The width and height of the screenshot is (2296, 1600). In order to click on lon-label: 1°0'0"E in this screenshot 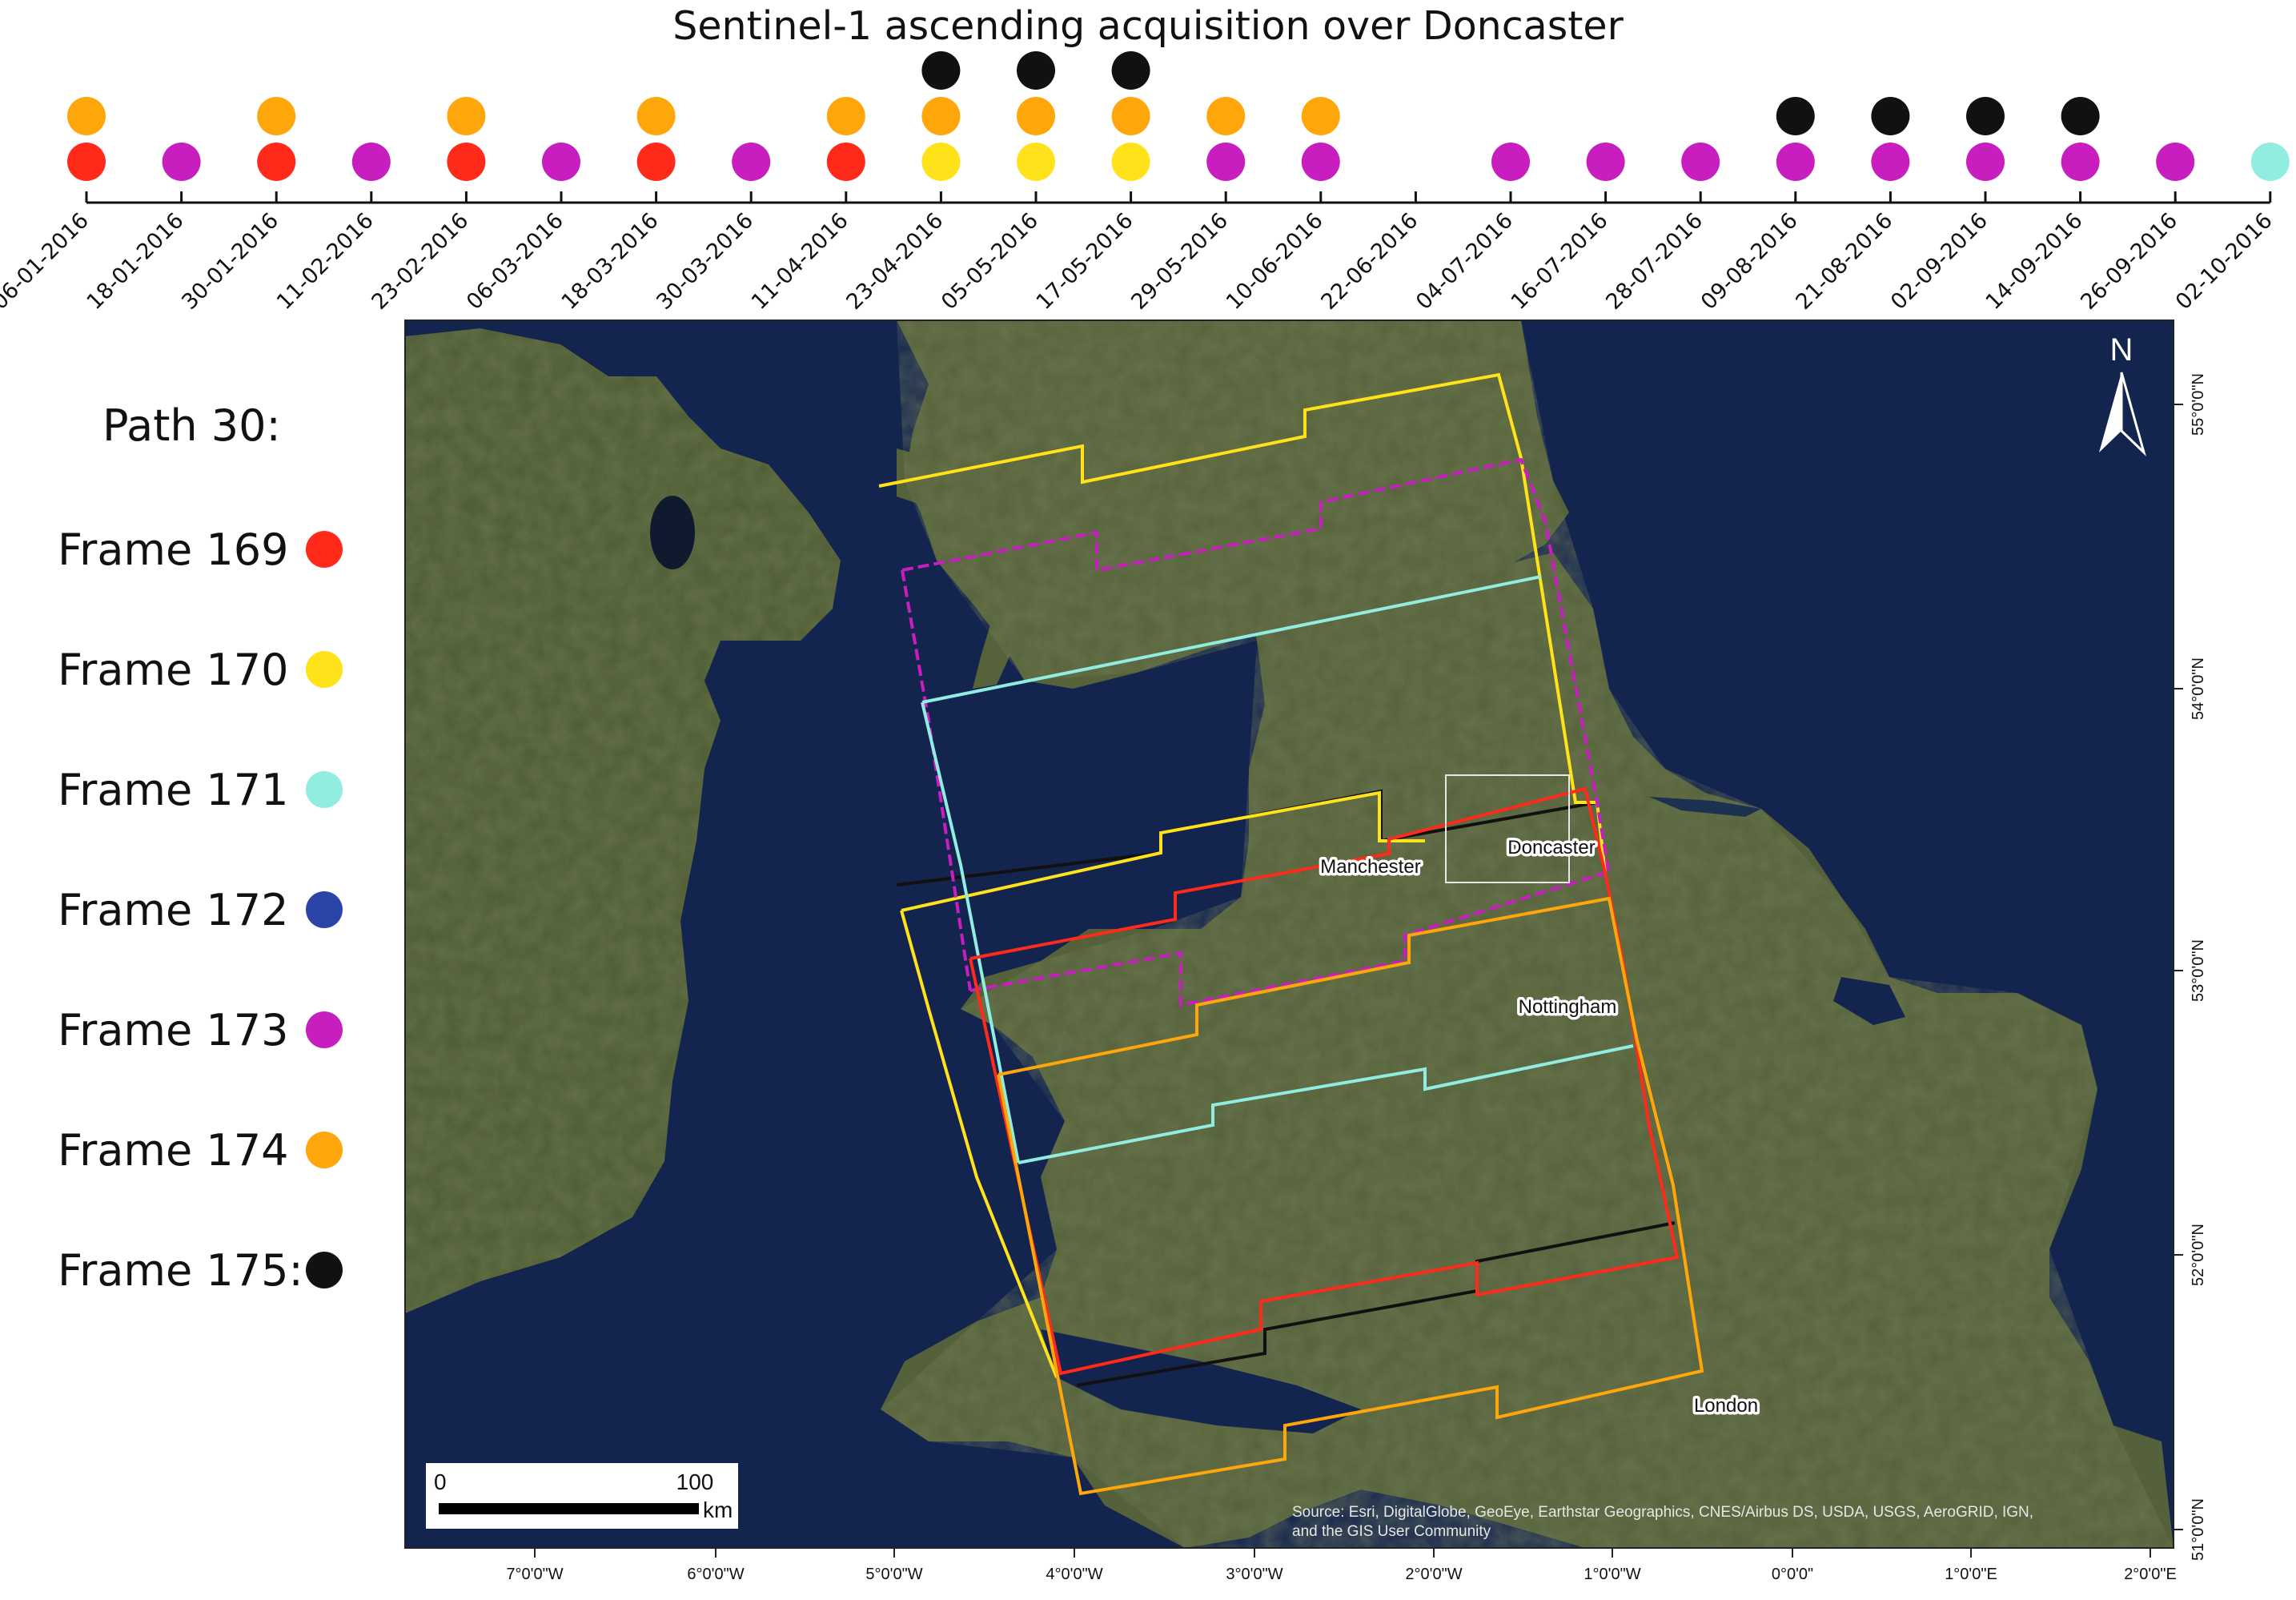, I will do `click(1971, 1575)`.